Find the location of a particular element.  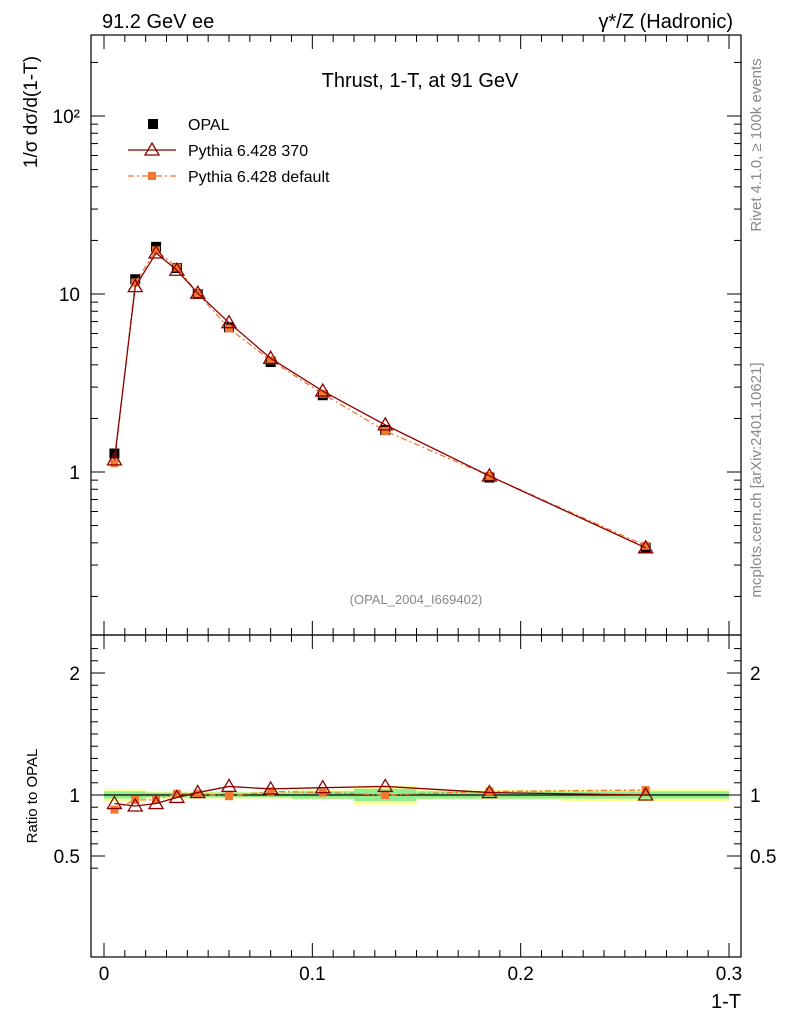

legend-pythia-default-marker is located at coordinates (152, 176).